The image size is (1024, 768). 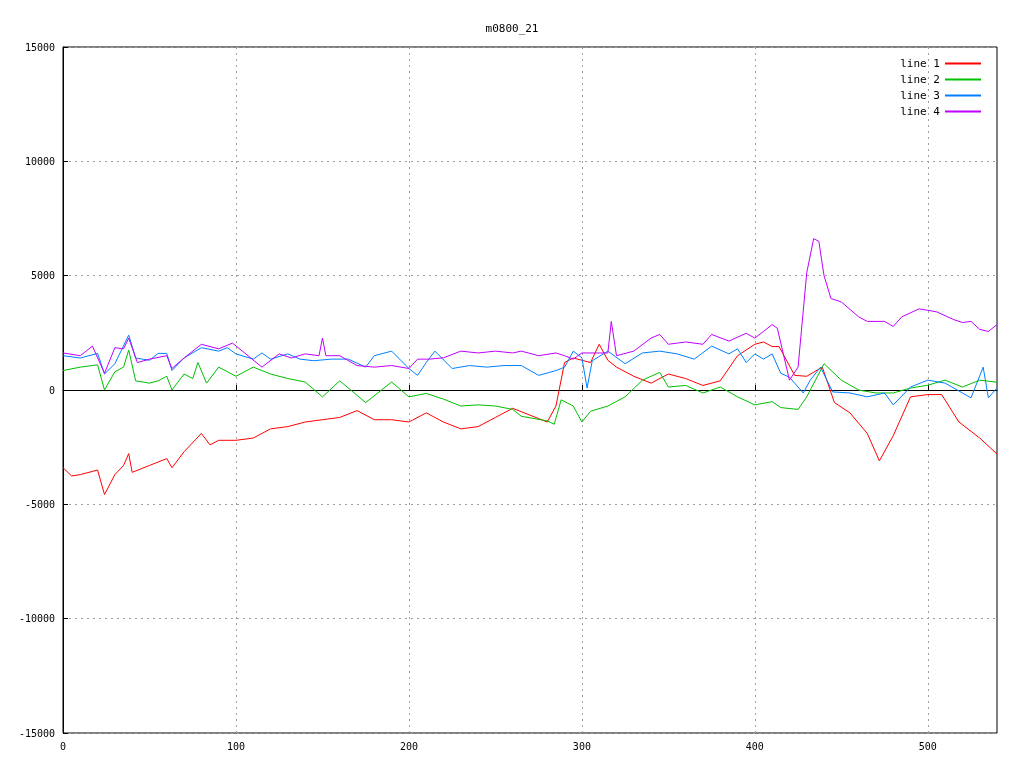 I want to click on y-tick-label: 0, so click(x=51, y=390).